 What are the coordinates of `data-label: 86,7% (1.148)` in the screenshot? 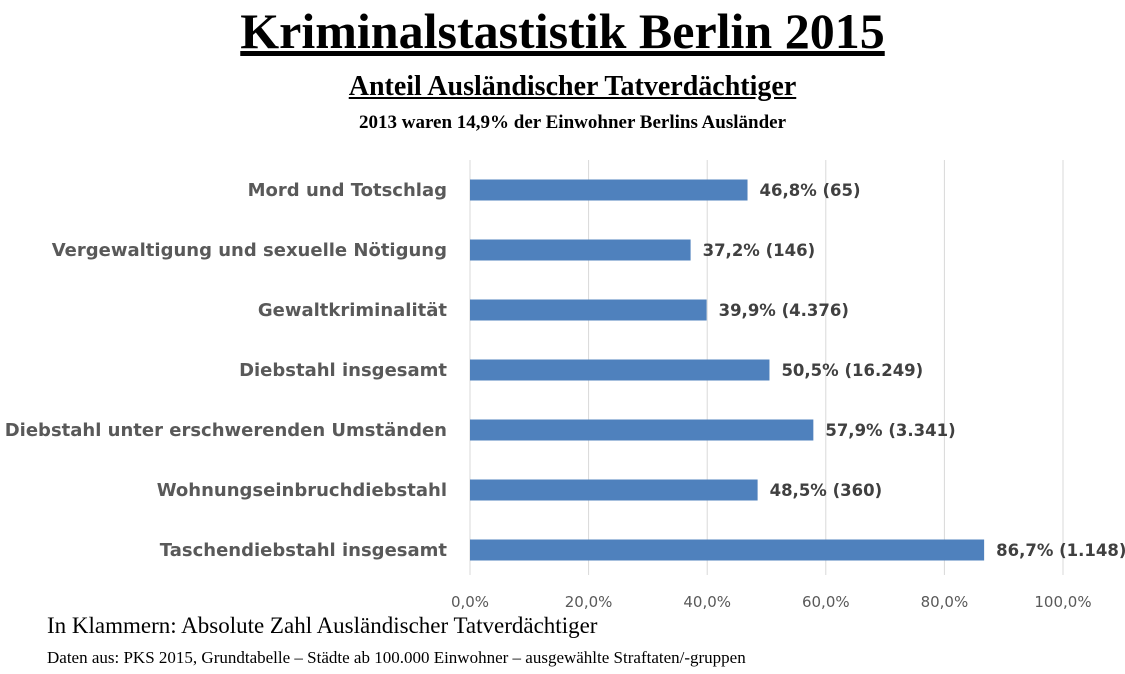 It's located at (1060, 550).